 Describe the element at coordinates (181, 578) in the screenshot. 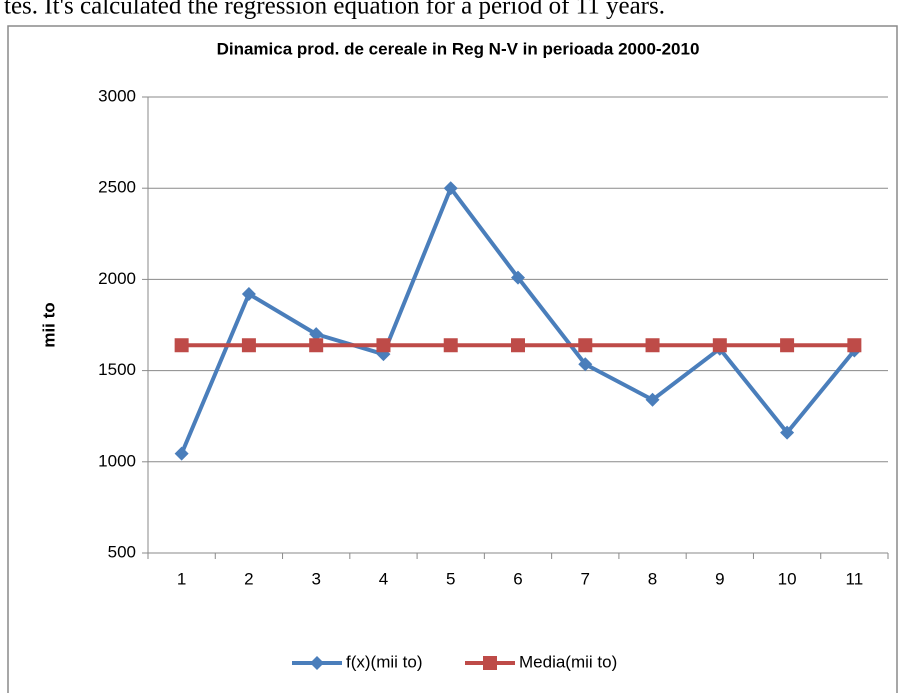

I see `x-tick-label: 1` at that location.